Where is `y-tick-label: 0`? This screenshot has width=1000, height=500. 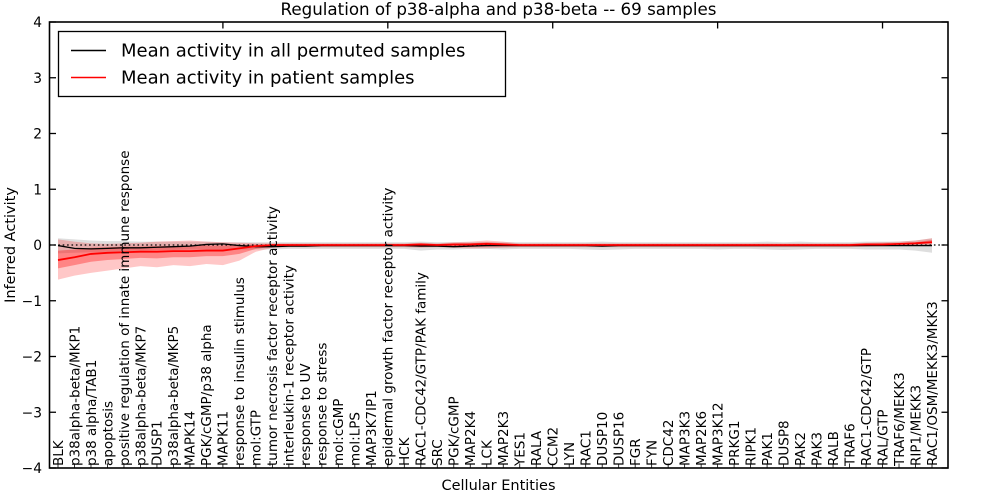
y-tick-label: 0 is located at coordinates (37, 246).